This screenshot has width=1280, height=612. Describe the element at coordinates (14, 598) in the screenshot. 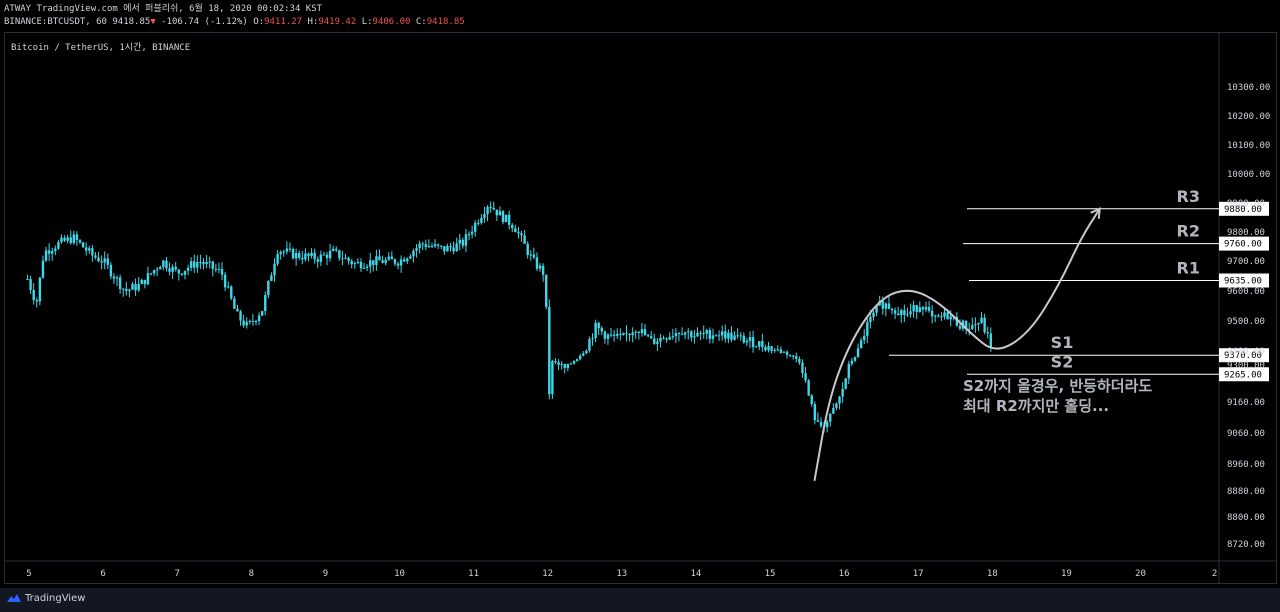

I see `tradingview-logo-icon` at that location.